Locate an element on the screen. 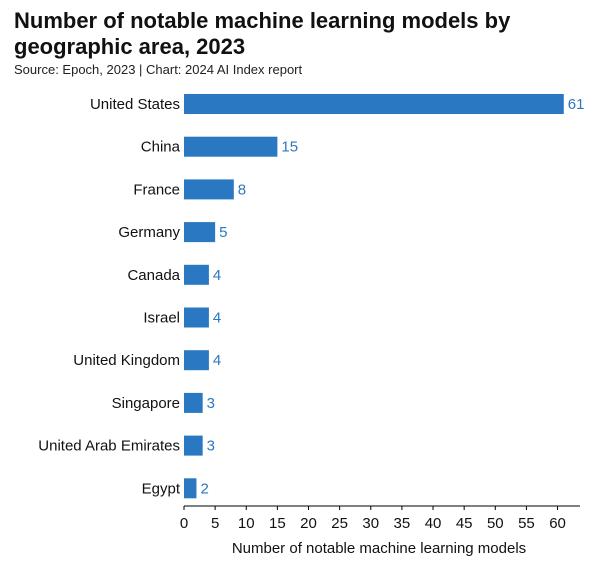 The image size is (610, 577). bar-canada is located at coordinates (196, 274).